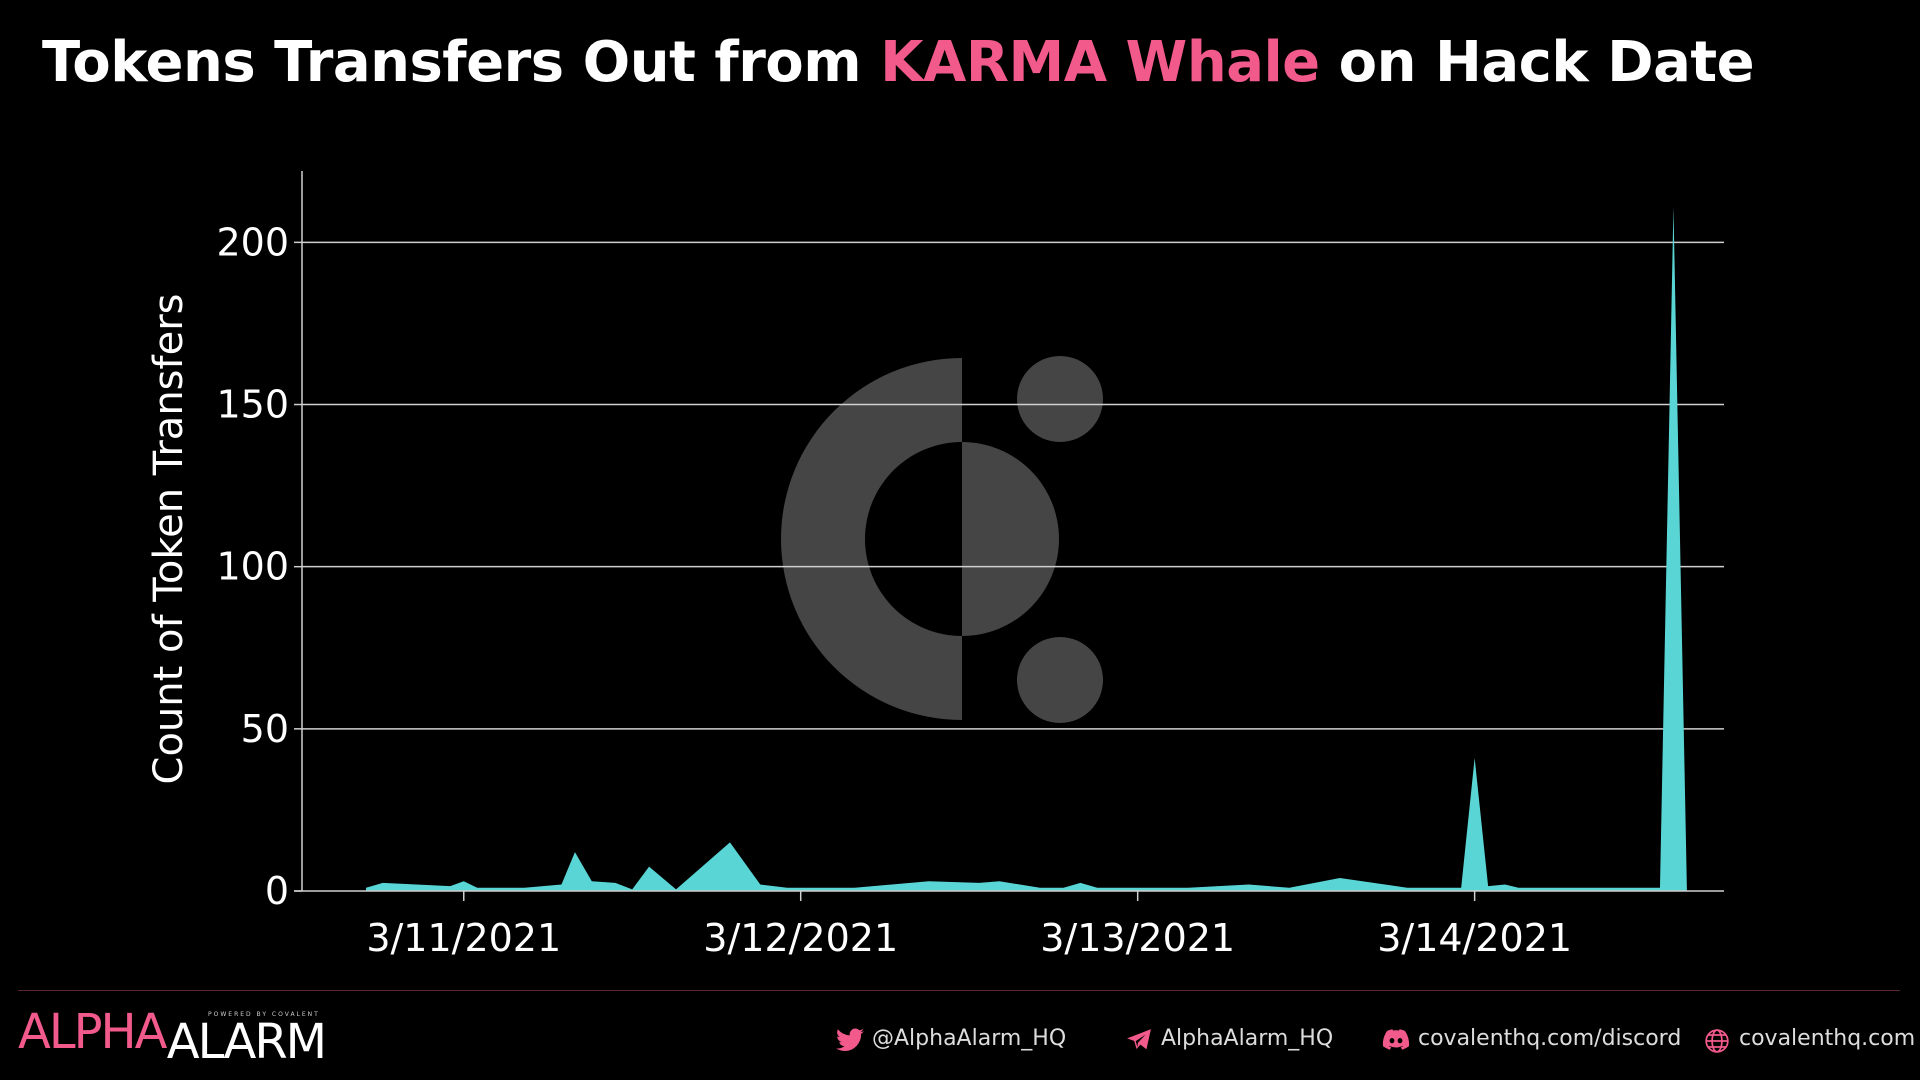 This screenshot has width=1920, height=1080. I want to click on footer-line, so click(959, 990).